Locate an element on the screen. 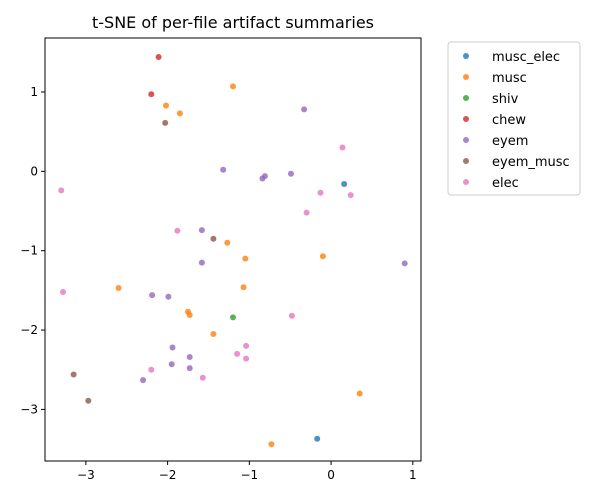 The image size is (600, 500). legend-marker-shiv is located at coordinates (466, 98).